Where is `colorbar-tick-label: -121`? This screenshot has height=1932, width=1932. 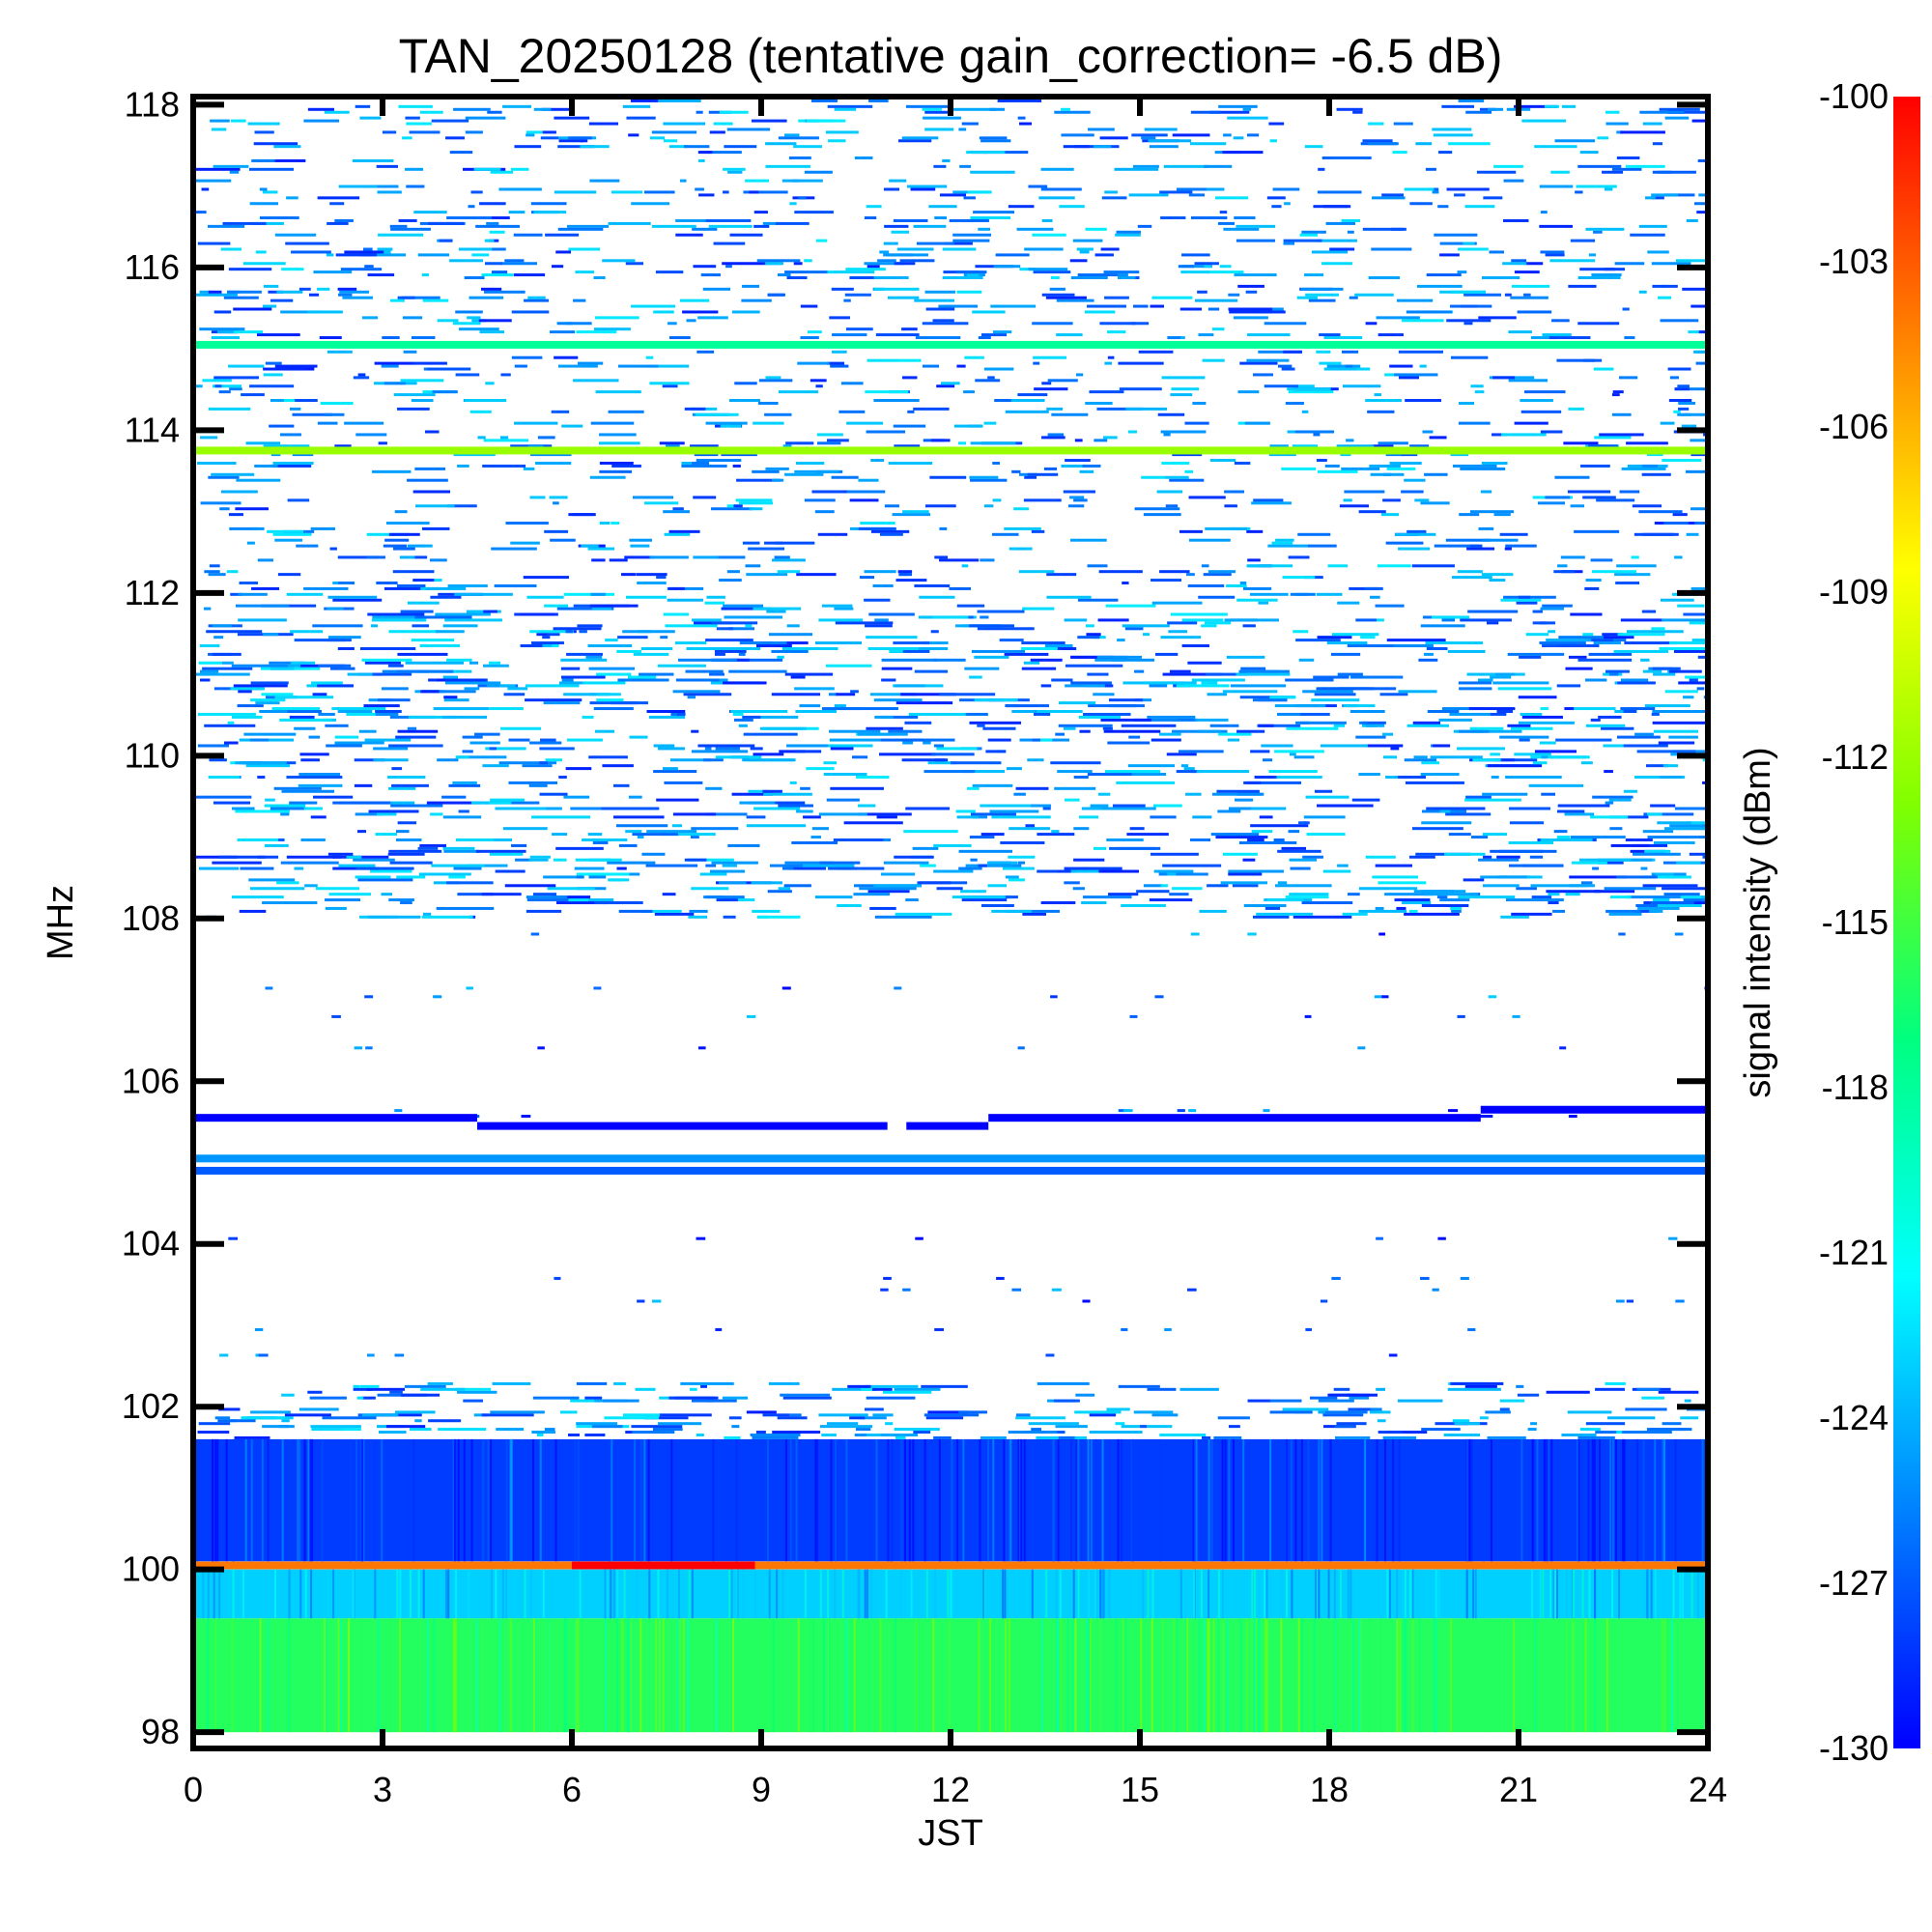 colorbar-tick-label: -121 is located at coordinates (1854, 1252).